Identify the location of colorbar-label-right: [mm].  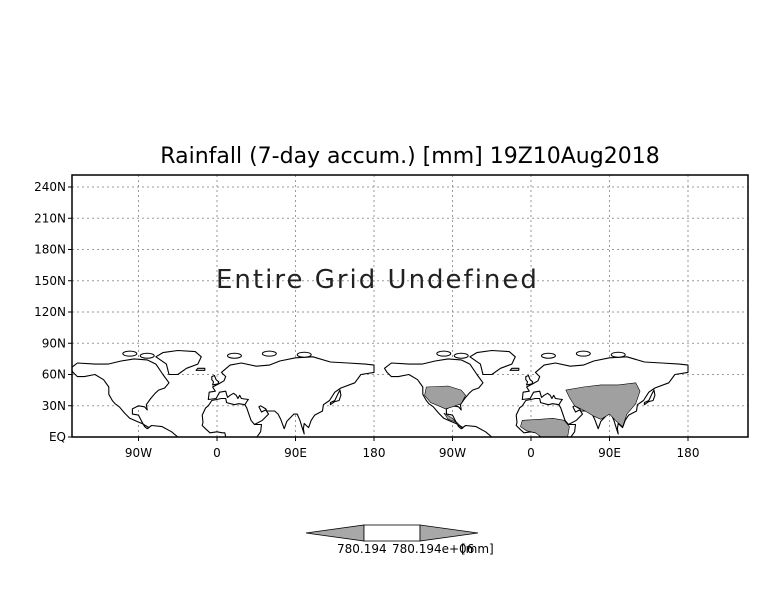
(477, 549).